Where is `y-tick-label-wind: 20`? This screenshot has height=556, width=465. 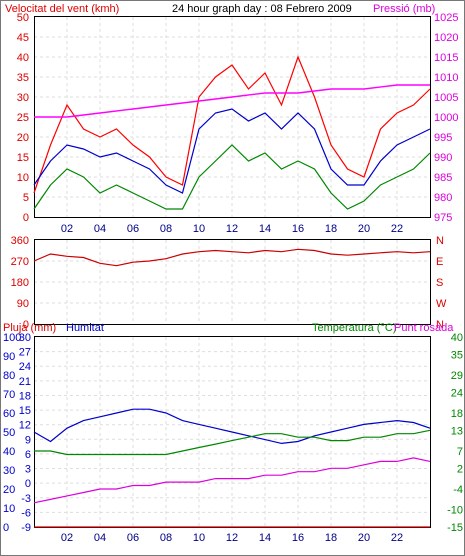
y-tick-label-wind: 20 is located at coordinates (23, 138).